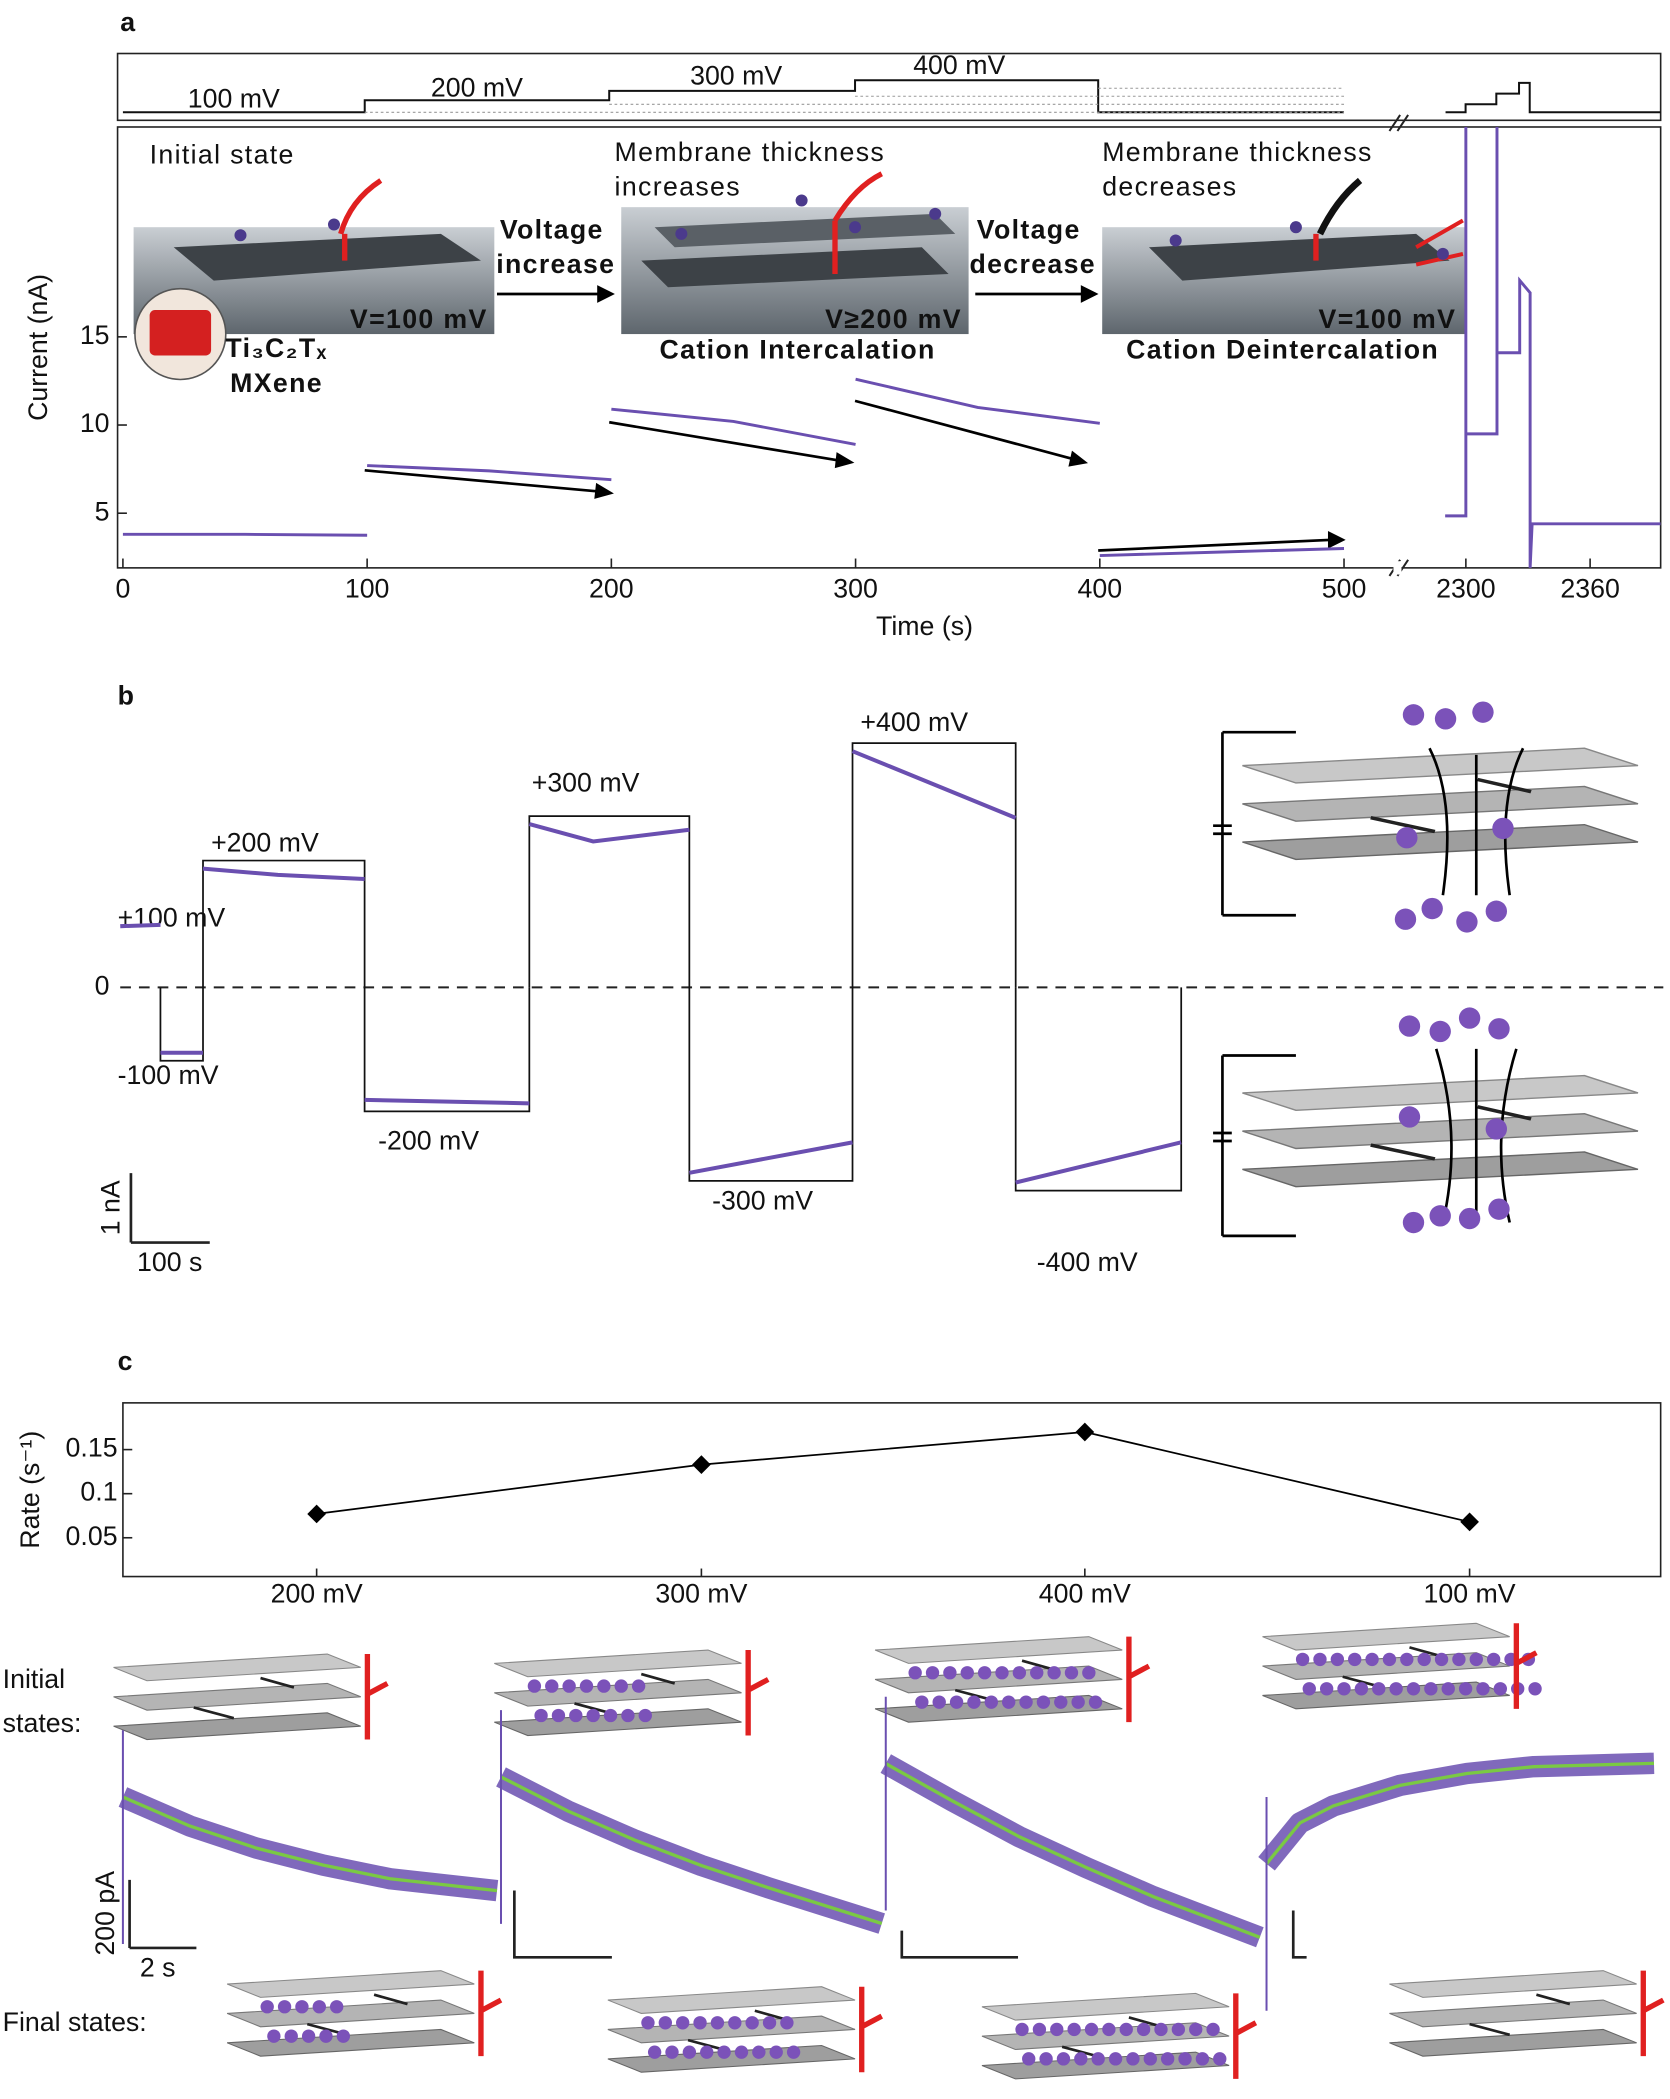 The height and width of the screenshot is (2099, 1670). What do you see at coordinates (750, 152) in the screenshot?
I see `annotation: Membrane thickness` at bounding box center [750, 152].